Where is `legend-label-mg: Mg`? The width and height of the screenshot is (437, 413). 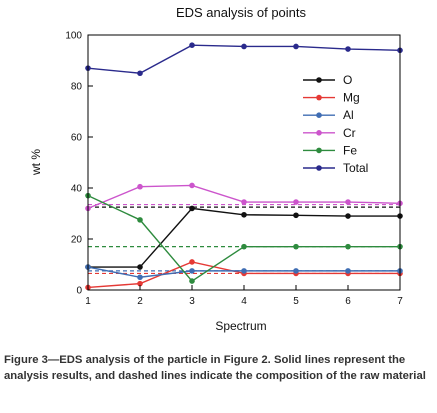 legend-label-mg: Mg is located at coordinates (351, 98).